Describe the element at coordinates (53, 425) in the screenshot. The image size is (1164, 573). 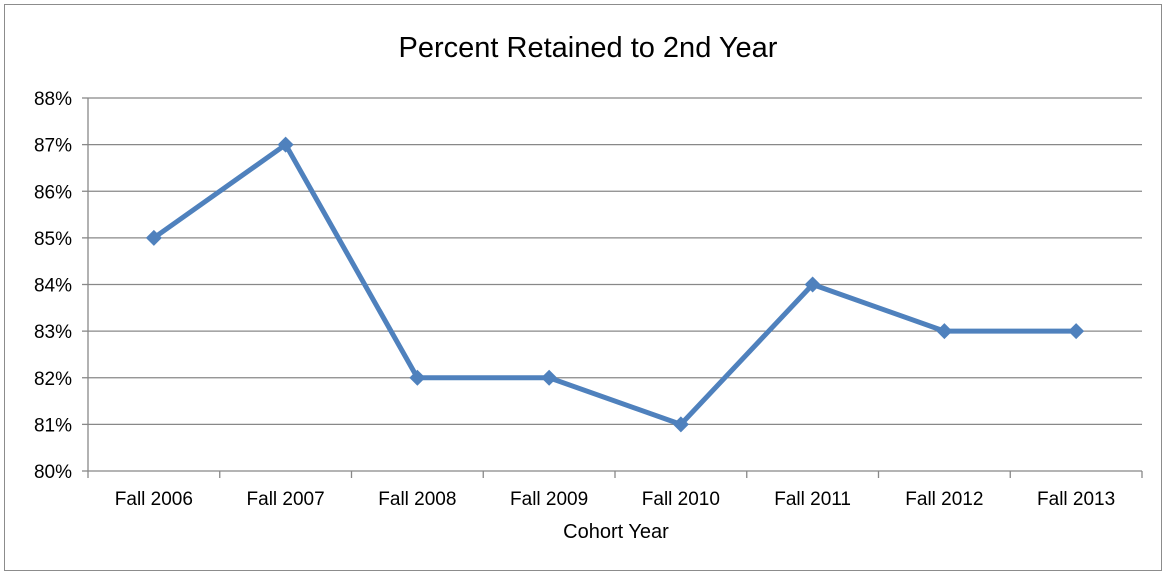
I see `y-tick-label: 81%` at that location.